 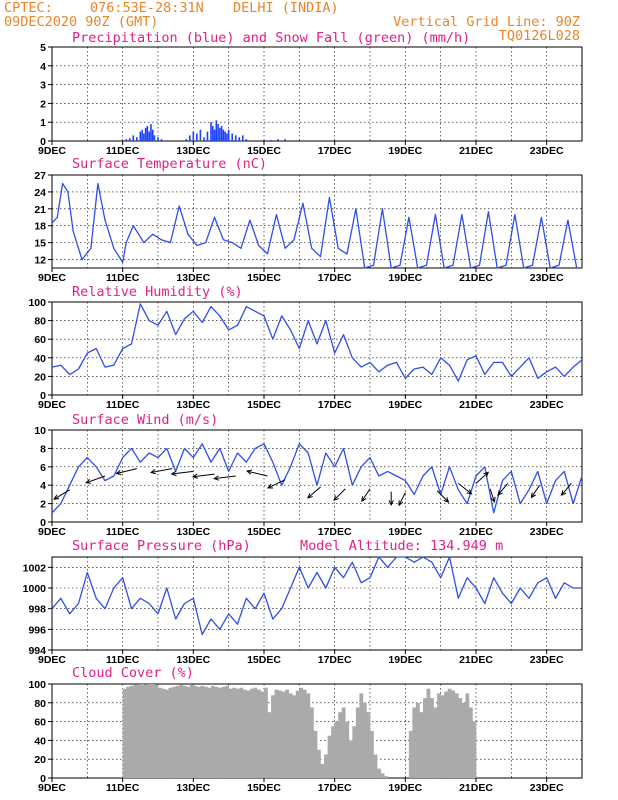 What do you see at coordinates (40, 431) in the screenshot?
I see `y-tick-label: 10` at bounding box center [40, 431].